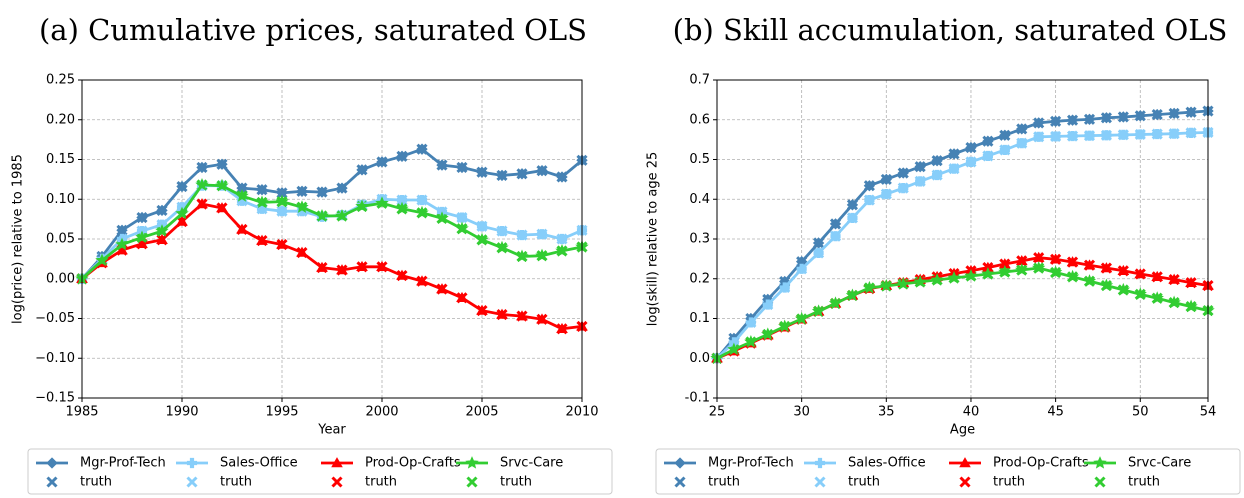 The image size is (1244, 498). I want to click on x-tick-label: 45, so click(1055, 412).